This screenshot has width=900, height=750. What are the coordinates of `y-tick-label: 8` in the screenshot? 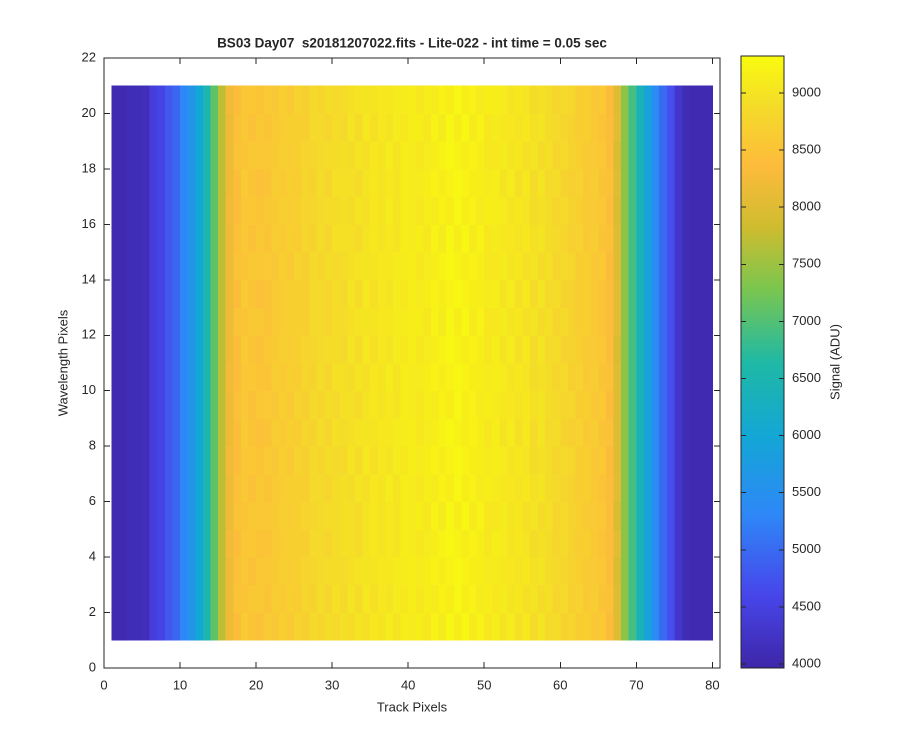 It's located at (92, 445).